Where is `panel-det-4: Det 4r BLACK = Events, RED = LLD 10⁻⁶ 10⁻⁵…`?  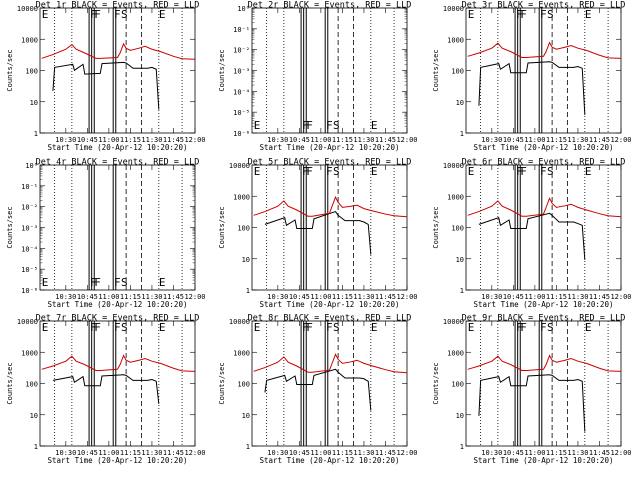
panel-det-4: Det 4r BLACK = Events, RED = LLD 10⁻⁶ 10⁻⁵… is located at coordinates (106, 234).